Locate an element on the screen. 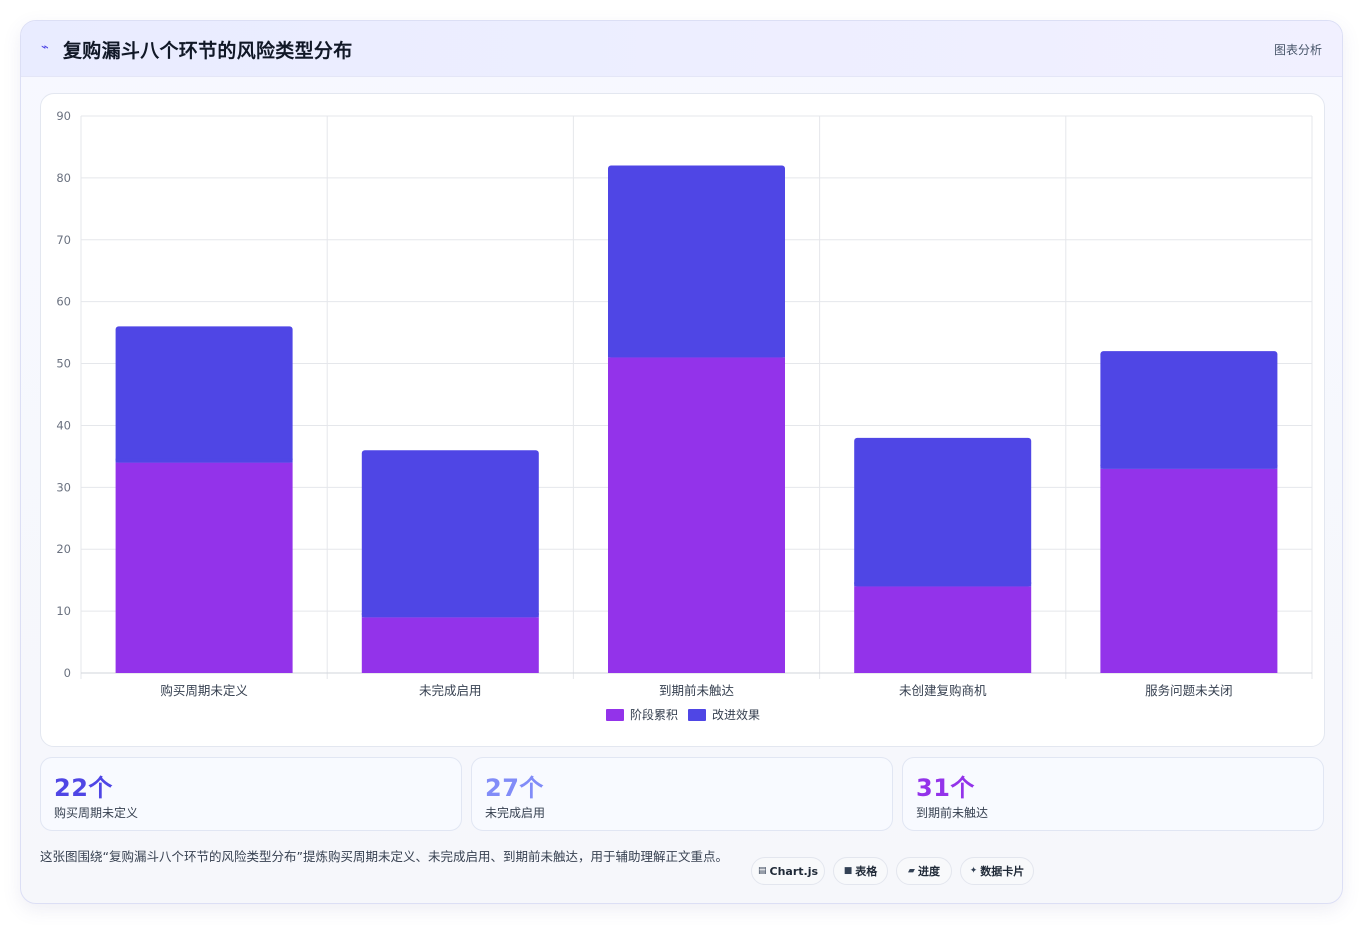  x-tick-label: 未完成启用 is located at coordinates (450, 690).